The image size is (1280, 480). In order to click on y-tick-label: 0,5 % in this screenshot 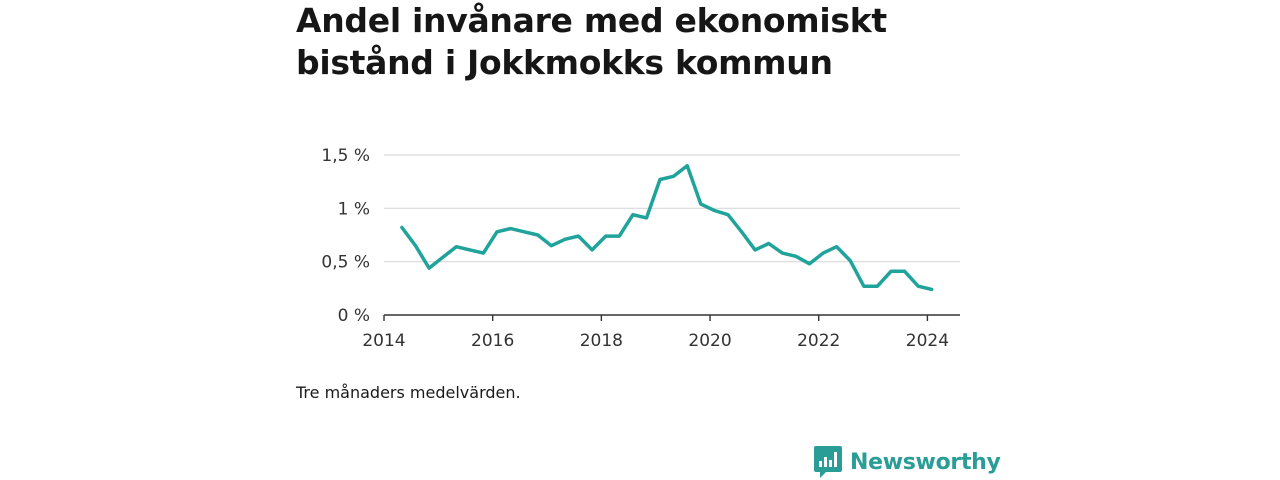, I will do `click(345, 263)`.